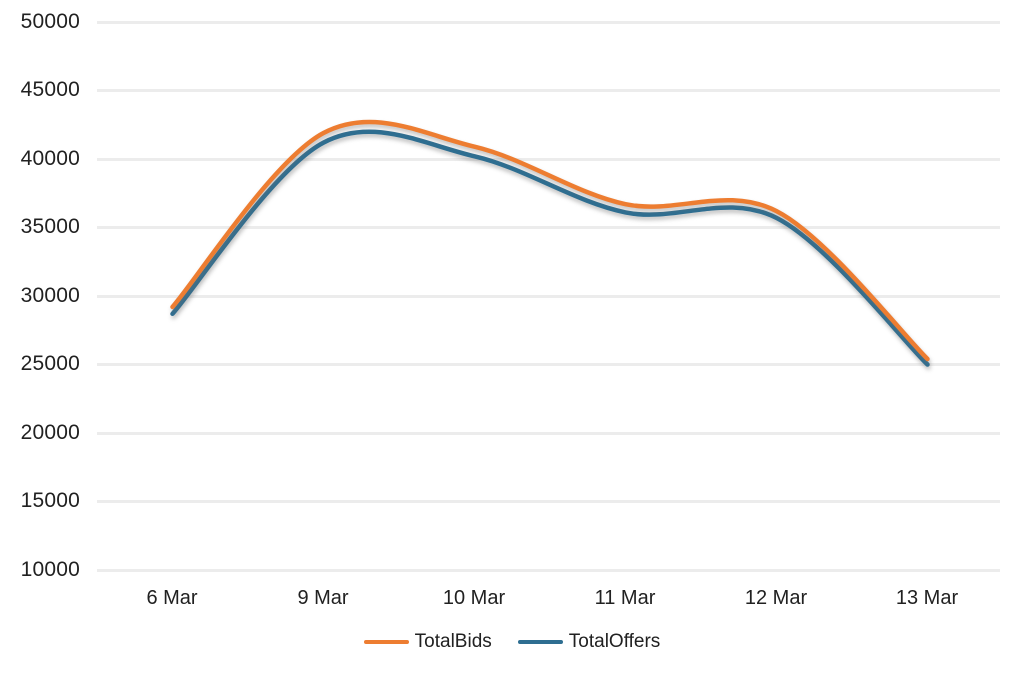 The height and width of the screenshot is (675, 1024). What do you see at coordinates (50, 226) in the screenshot?
I see `y-axis-tick-label: 35000` at bounding box center [50, 226].